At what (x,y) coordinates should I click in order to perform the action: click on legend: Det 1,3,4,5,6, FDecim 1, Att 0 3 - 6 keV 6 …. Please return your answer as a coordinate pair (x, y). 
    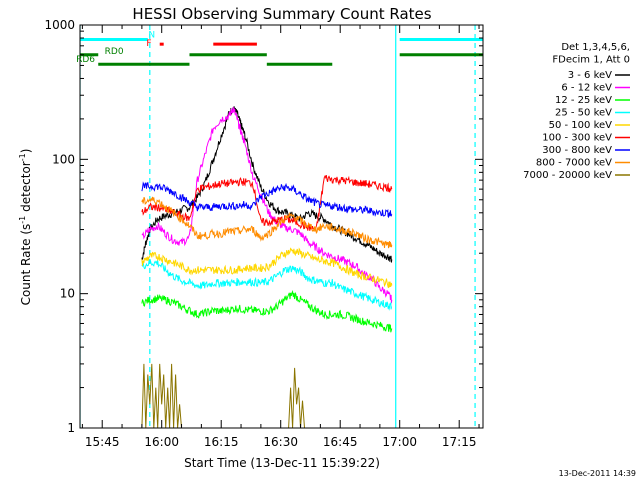
    Looking at the image, I should click on (576, 111).